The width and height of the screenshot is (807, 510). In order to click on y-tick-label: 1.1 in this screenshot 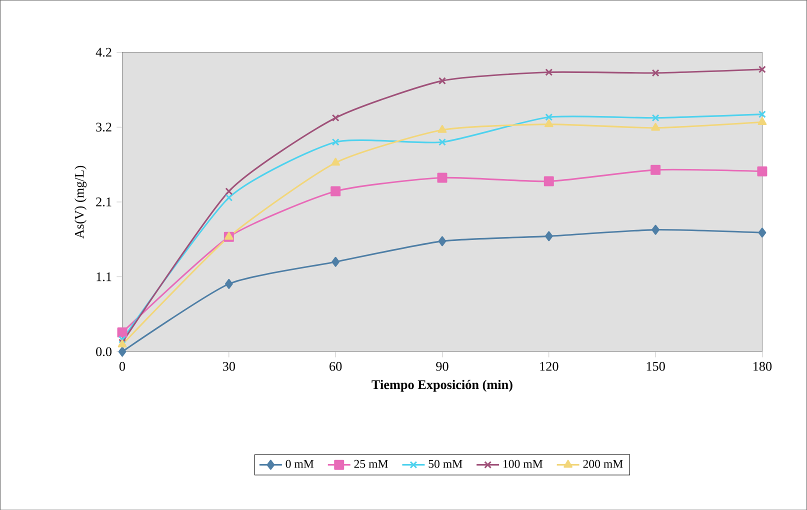, I will do `click(104, 277)`.